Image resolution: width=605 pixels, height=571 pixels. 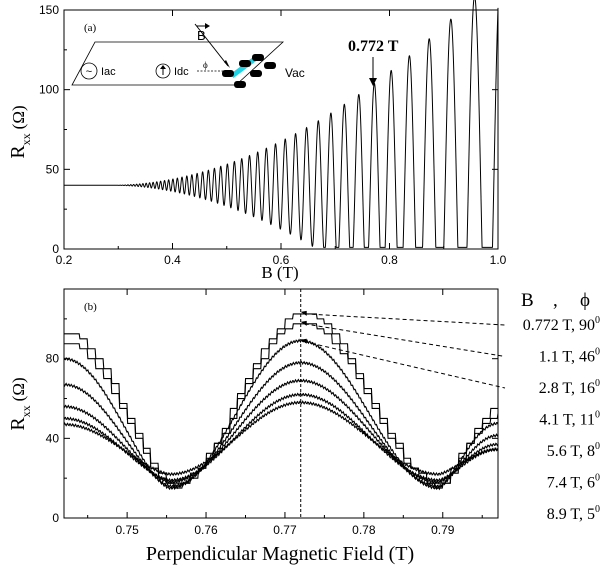 I want to click on legend-entry: 4.1 T, 110, so click(x=569, y=419).